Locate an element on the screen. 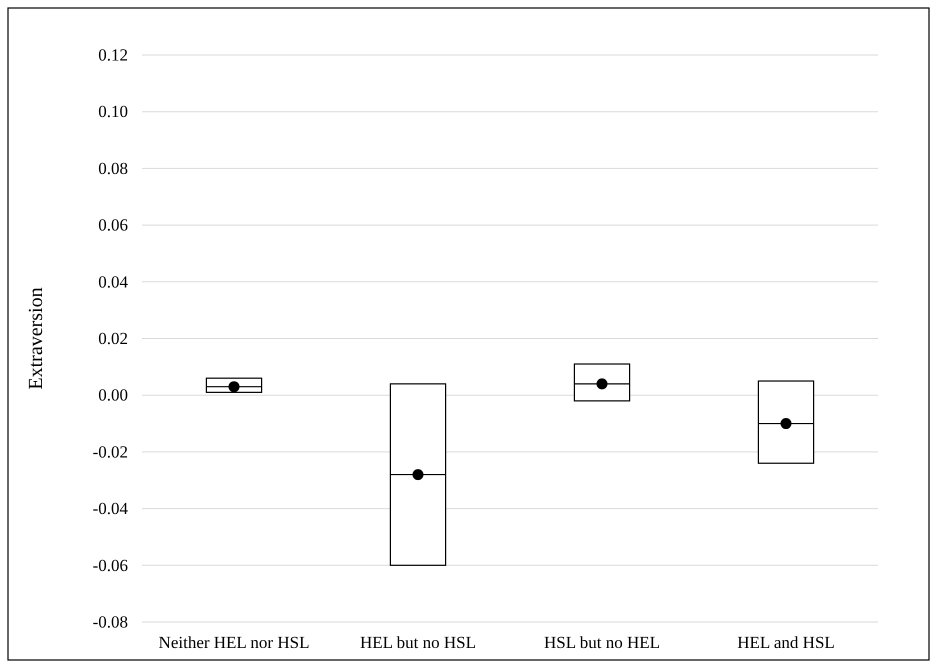 The image size is (938, 668). y-tick-label: -0.04 is located at coordinates (110, 508).